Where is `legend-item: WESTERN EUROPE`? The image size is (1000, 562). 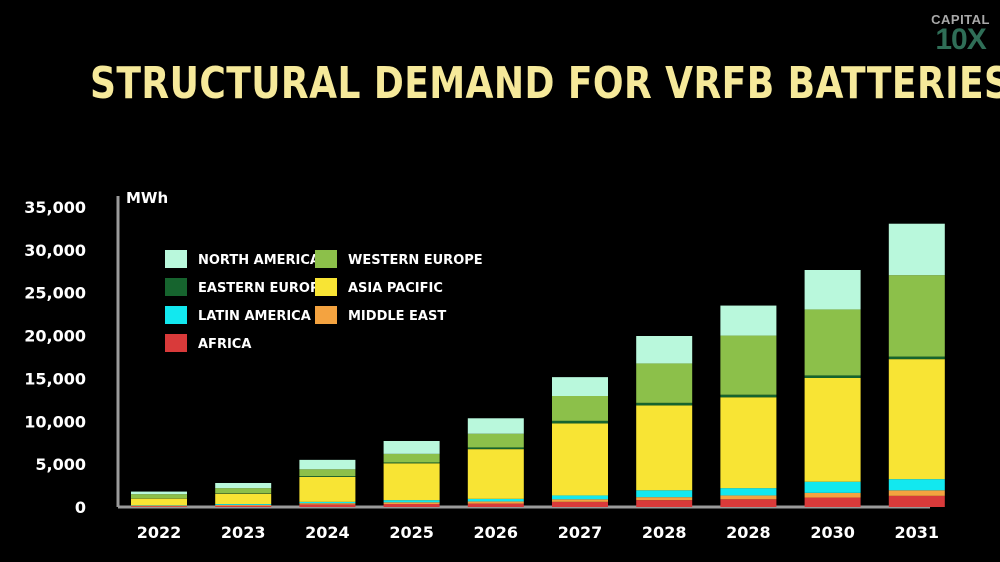 legend-item: WESTERN EUROPE is located at coordinates (399, 259).